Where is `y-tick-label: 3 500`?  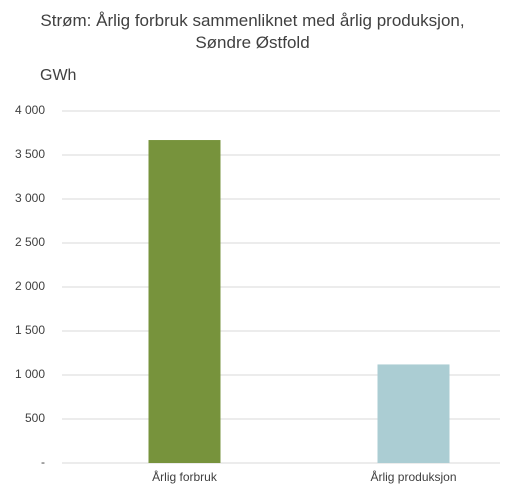
y-tick-label: 3 500 is located at coordinates (30, 154).